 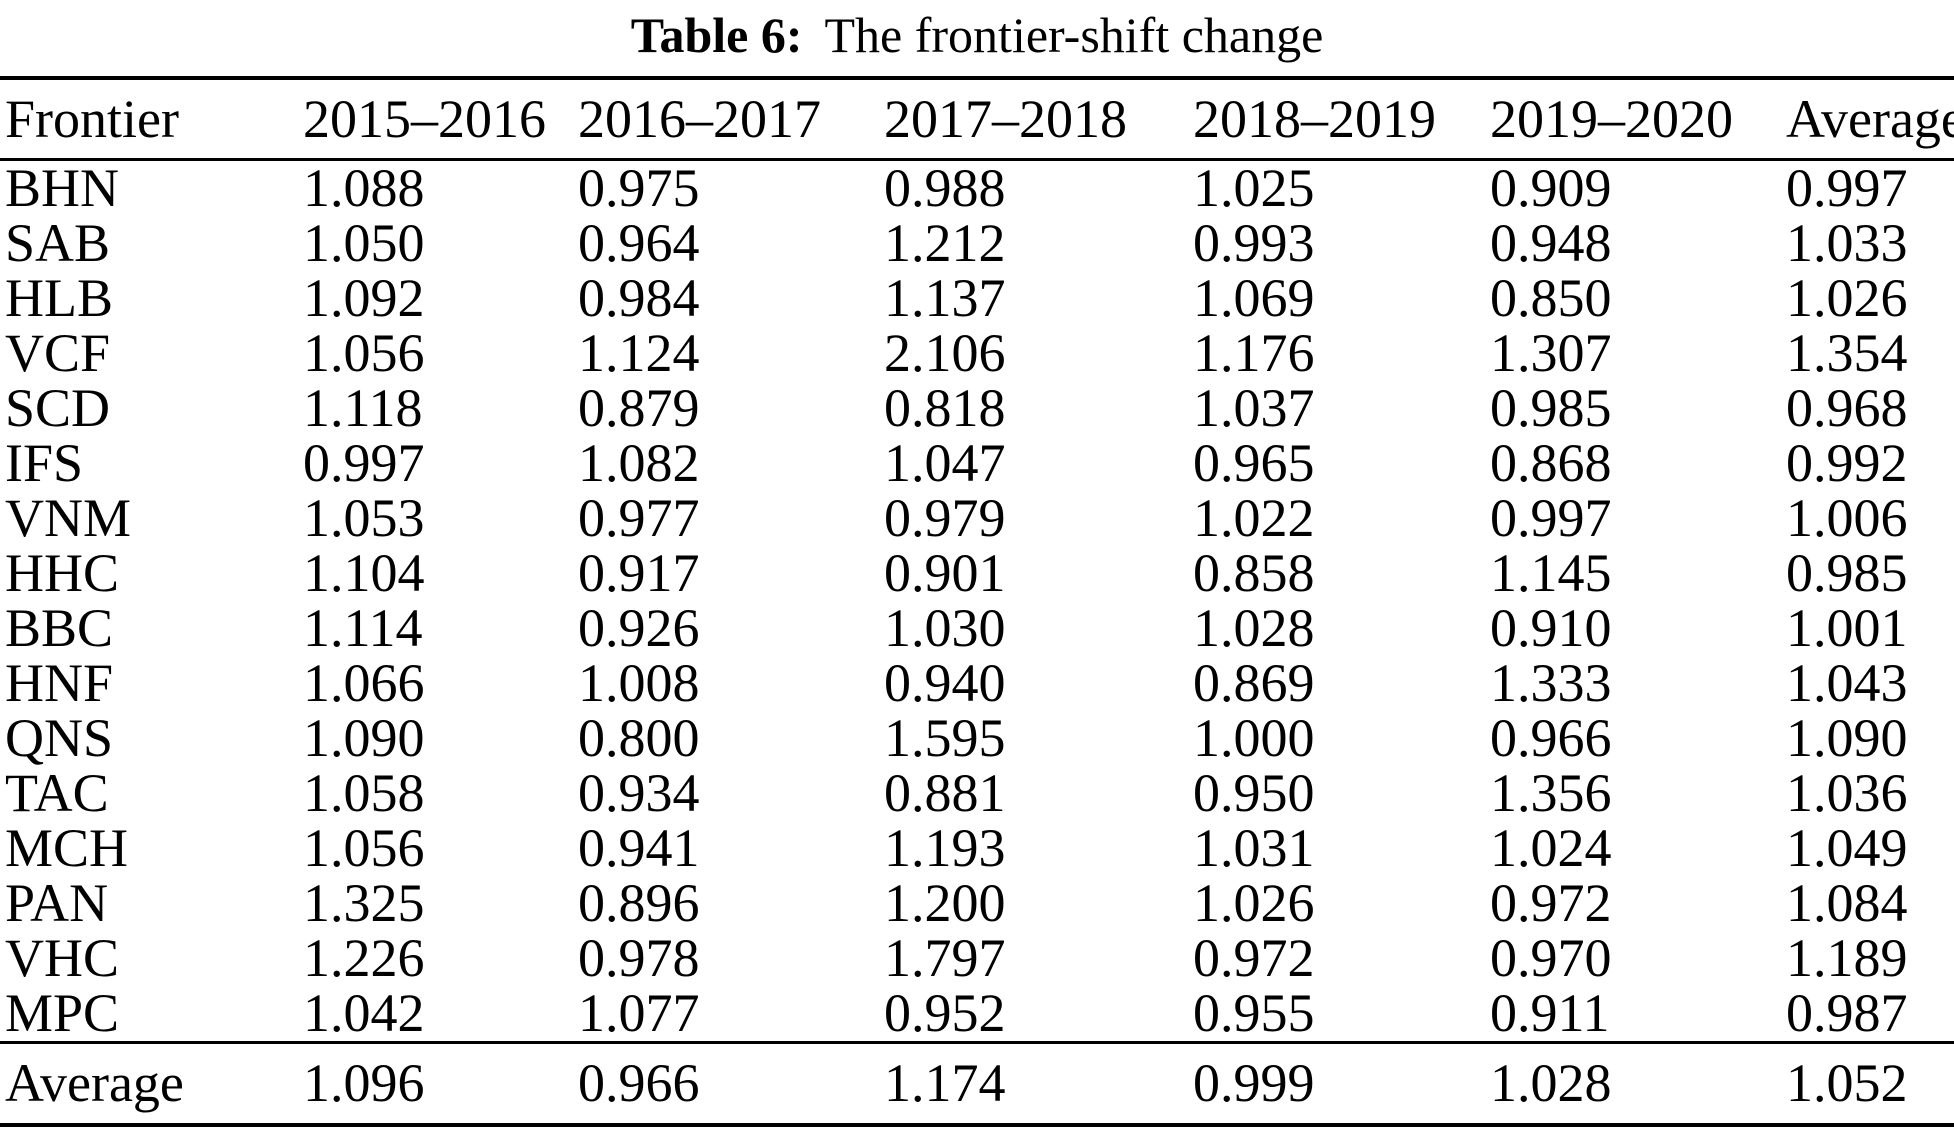 I want to click on row-label: IFS, so click(x=44, y=463).